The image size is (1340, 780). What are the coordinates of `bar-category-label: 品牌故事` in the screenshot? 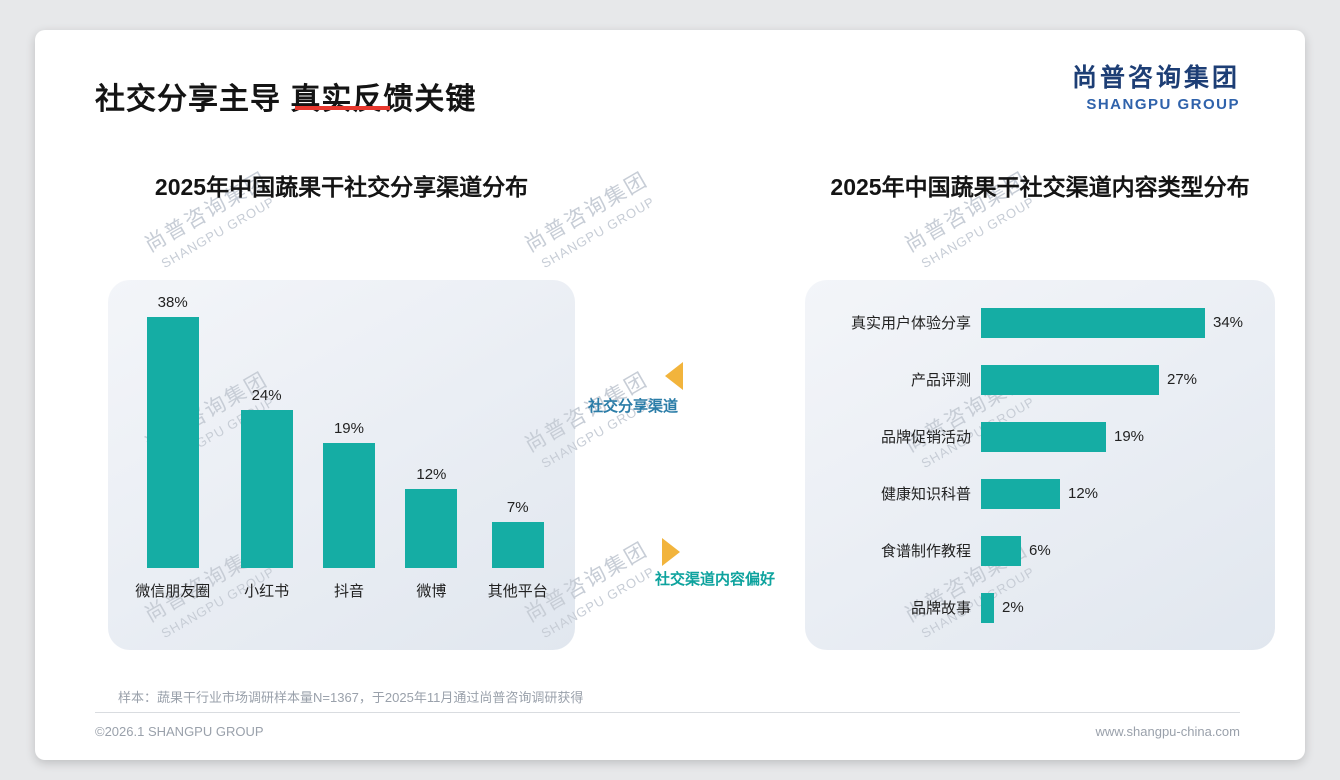 It's located at (940, 608).